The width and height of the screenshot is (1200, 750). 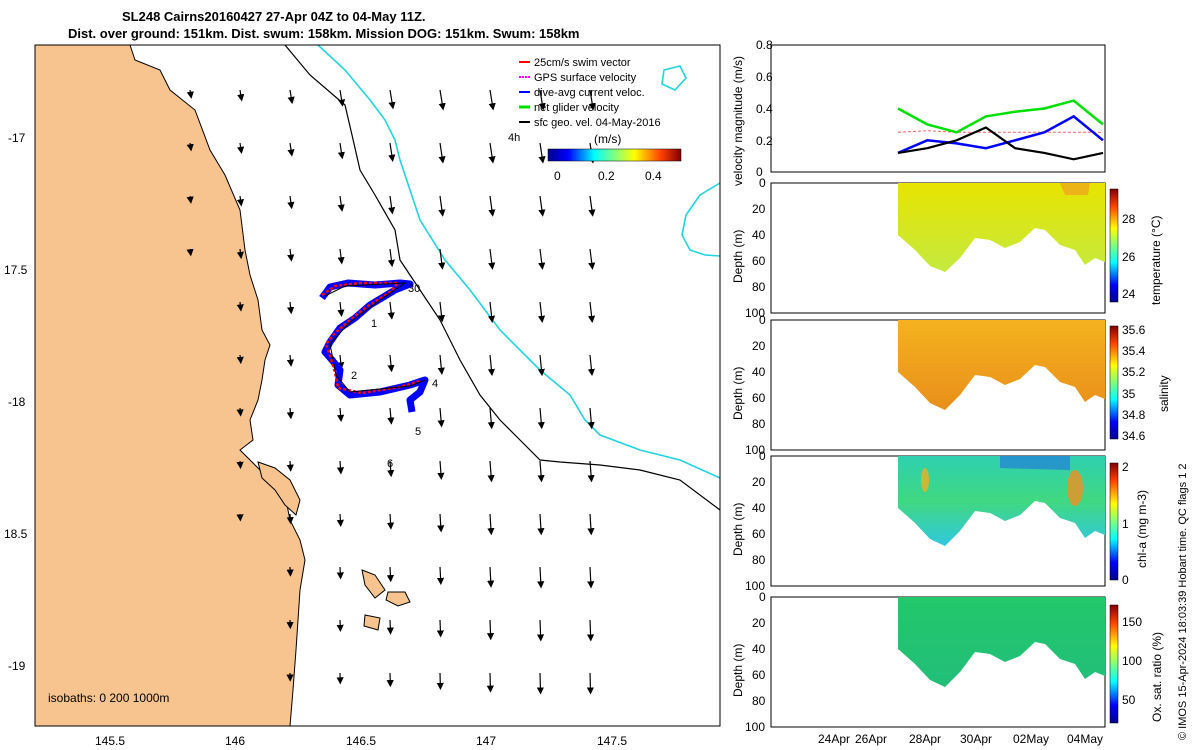 What do you see at coordinates (1134, 372) in the screenshot?
I see `sal-cbar-35.2: 35.2` at bounding box center [1134, 372].